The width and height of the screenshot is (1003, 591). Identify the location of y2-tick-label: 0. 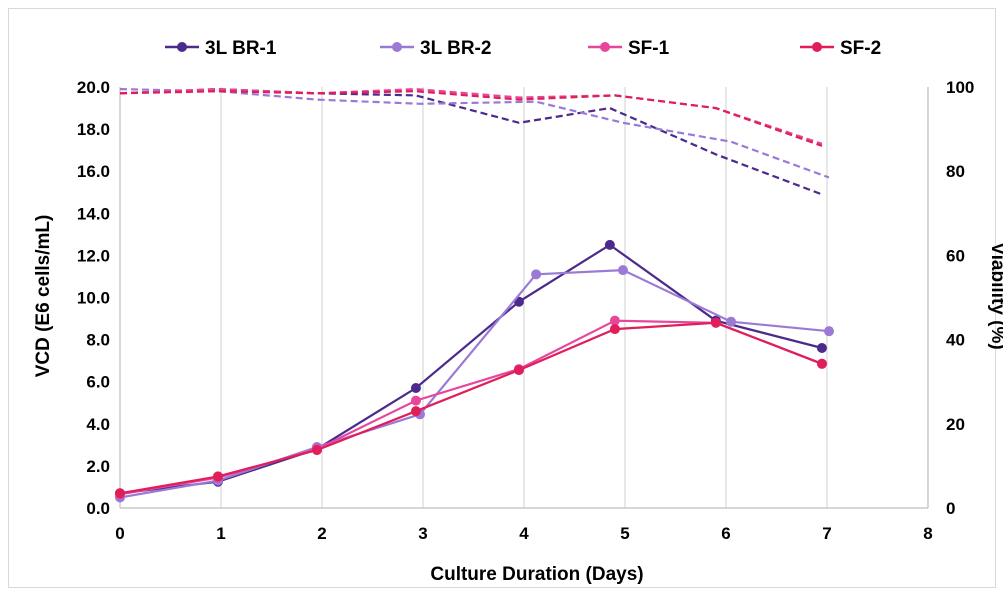
(950, 508).